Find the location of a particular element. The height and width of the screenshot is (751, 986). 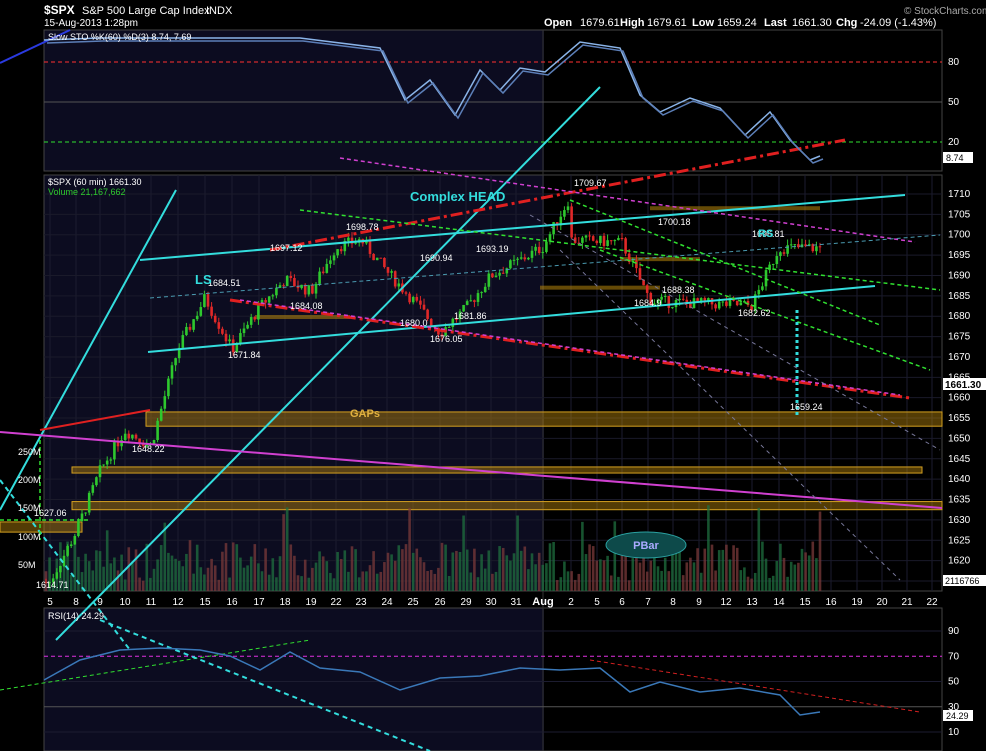

pbar-annotation: PBar is located at coordinates (646, 546).